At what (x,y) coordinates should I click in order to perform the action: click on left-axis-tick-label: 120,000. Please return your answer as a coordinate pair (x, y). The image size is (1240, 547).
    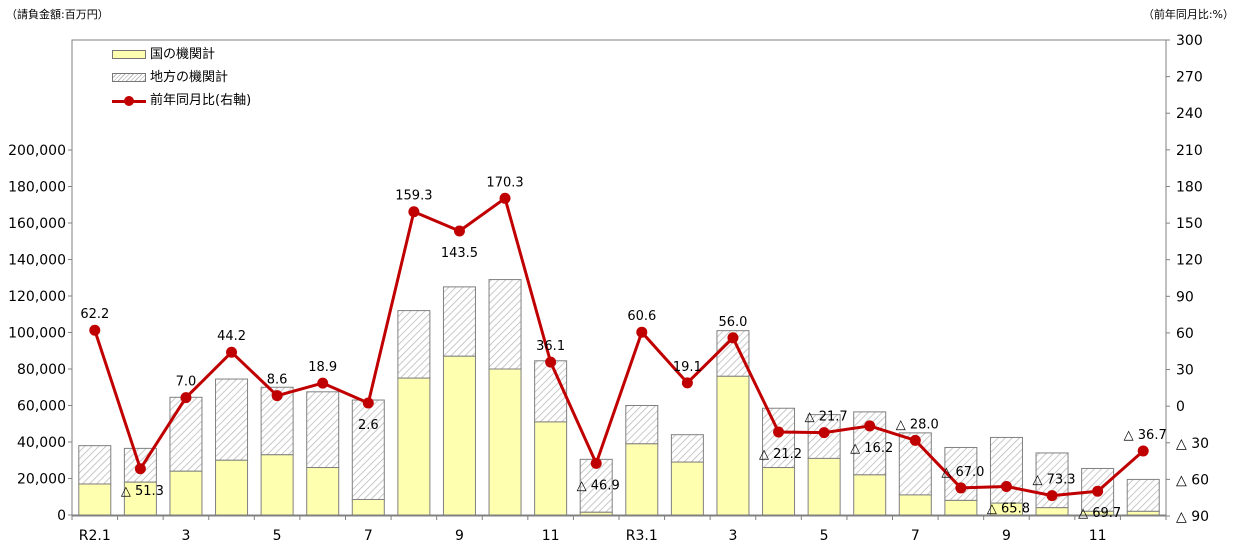
    Looking at the image, I should click on (37, 297).